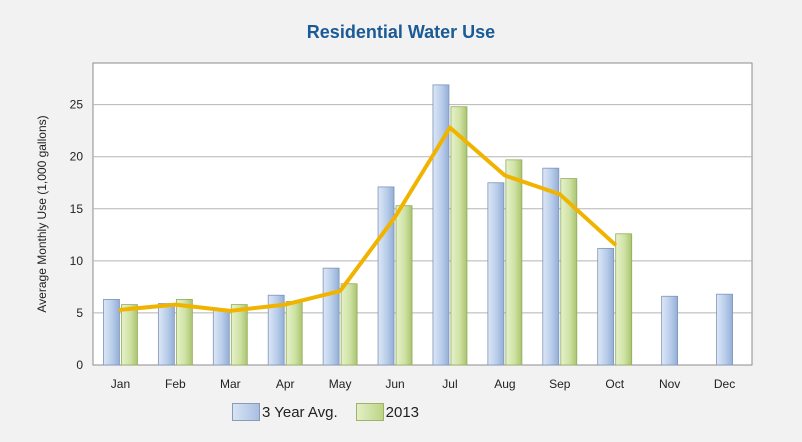 The height and width of the screenshot is (442, 802). Describe the element at coordinates (669, 384) in the screenshot. I see `x-tick-label: Nov` at that location.